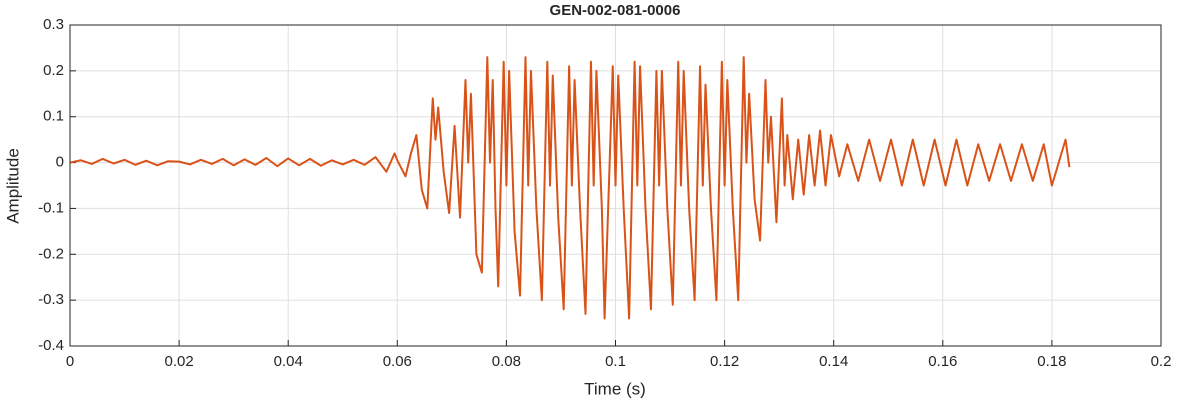  What do you see at coordinates (397, 361) in the screenshot?
I see `x-tick-label: 0.06` at bounding box center [397, 361].